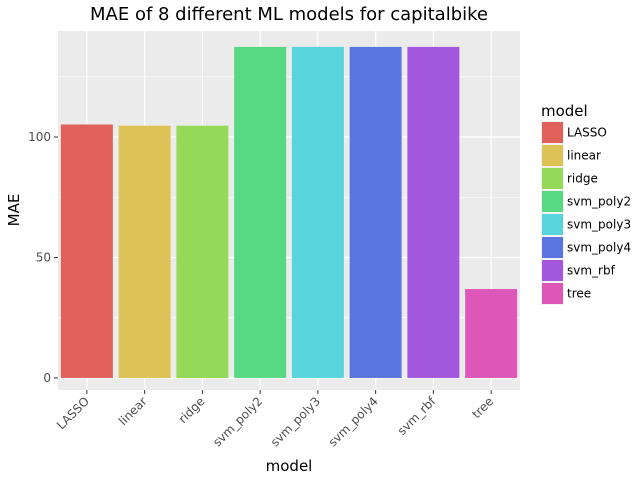  I want to click on x-tick-label: svm_rbf, so click(417, 416).